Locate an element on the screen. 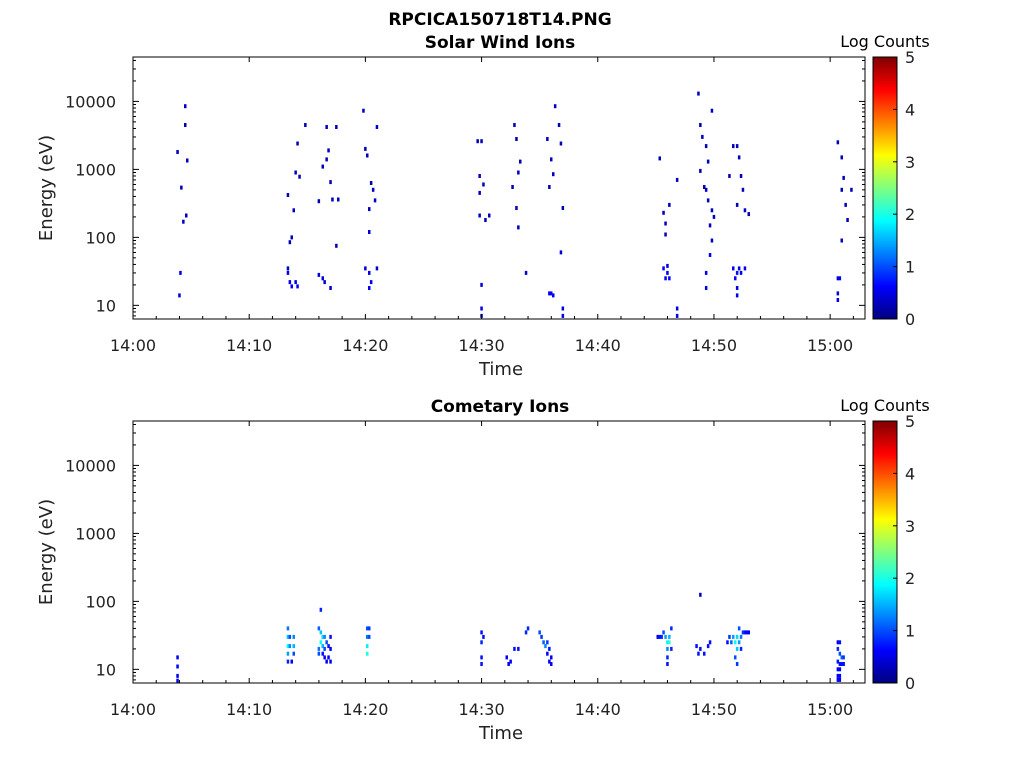 This screenshot has height=768, width=1024. colorbar is located at coordinates (885, 188).